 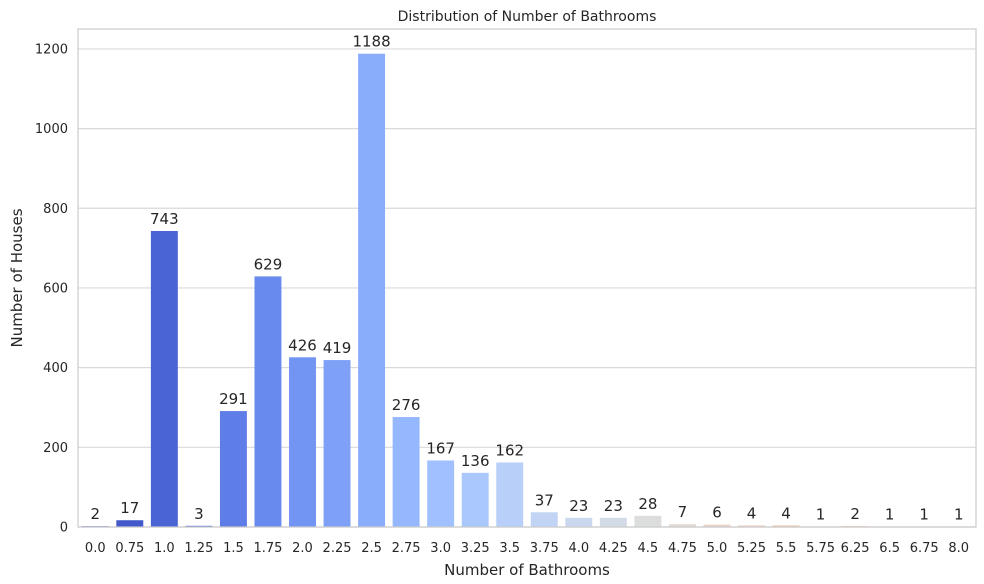 I want to click on y-tick-label: 800, so click(x=55, y=209).